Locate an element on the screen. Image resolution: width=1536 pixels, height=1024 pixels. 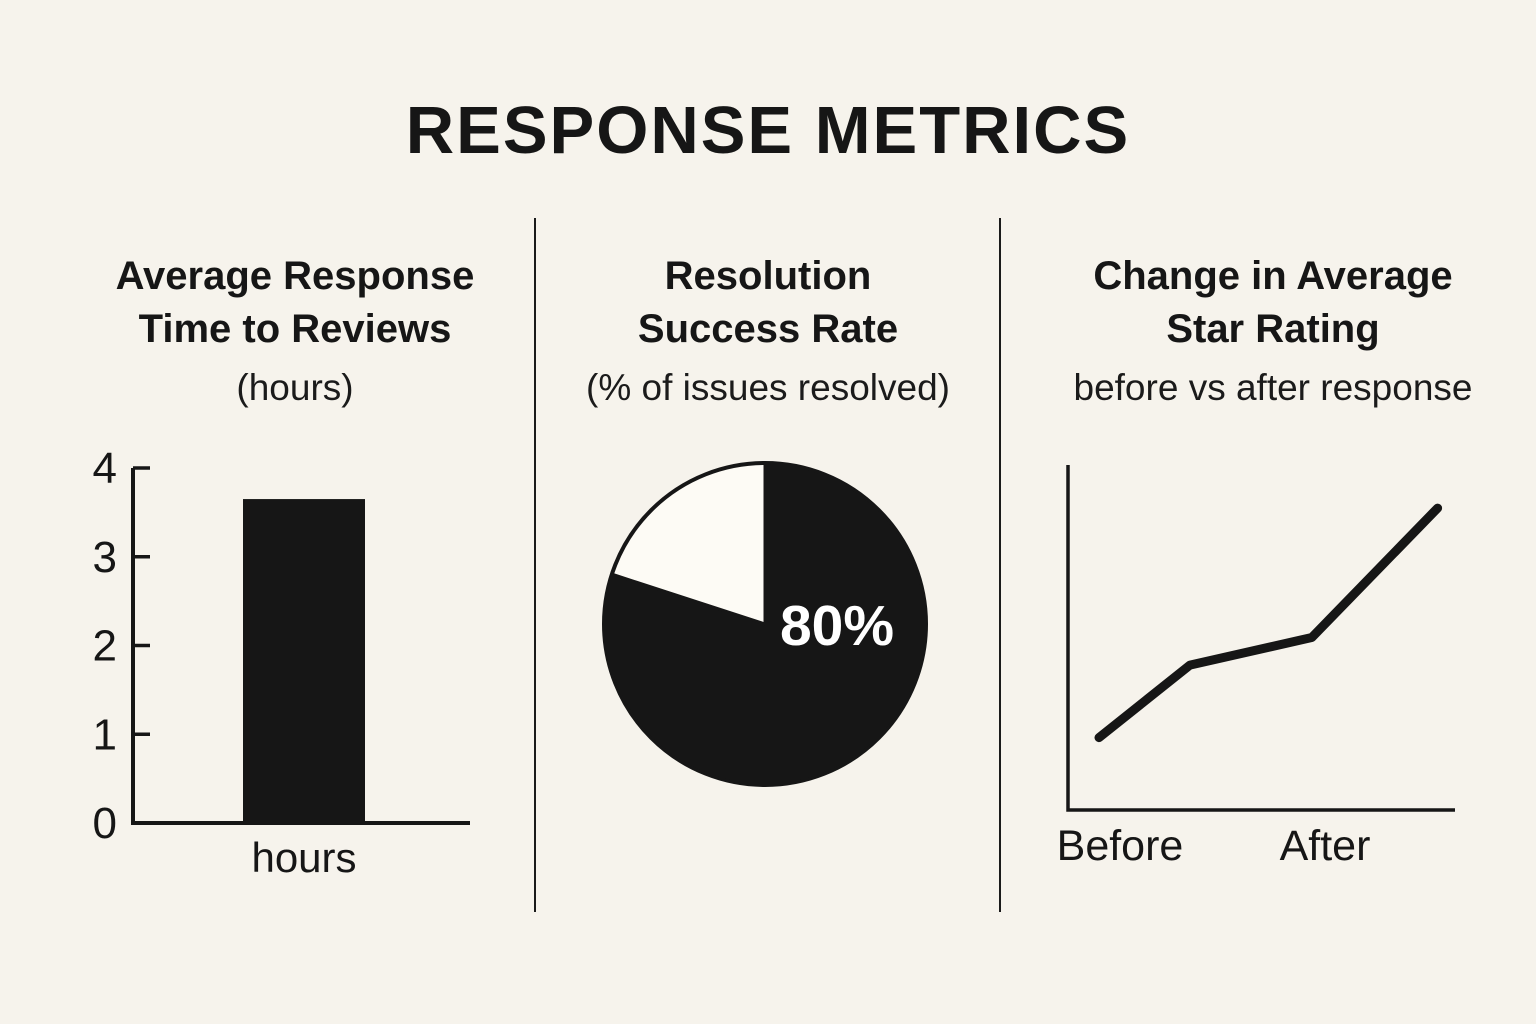
y-tick-label: 2 is located at coordinates (105, 646).